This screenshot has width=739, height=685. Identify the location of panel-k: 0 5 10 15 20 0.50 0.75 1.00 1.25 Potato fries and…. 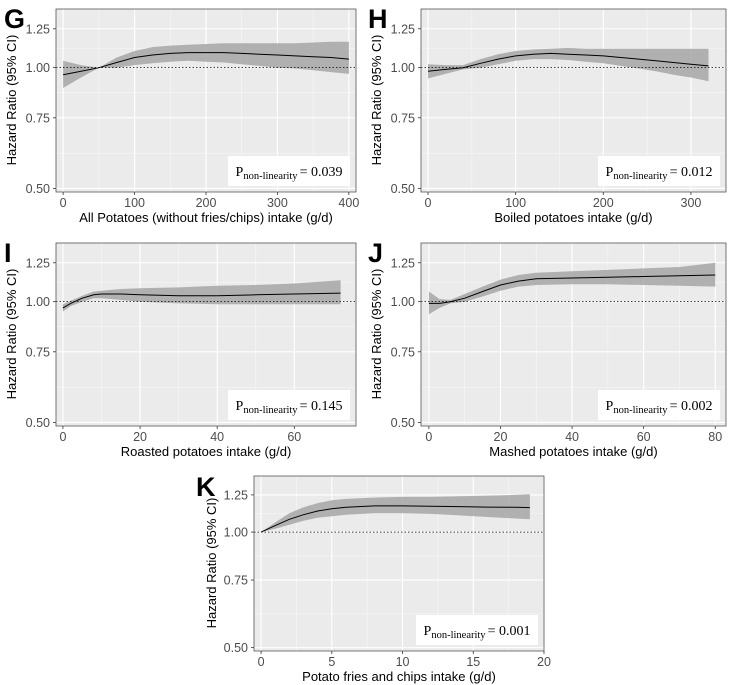
(373, 578).